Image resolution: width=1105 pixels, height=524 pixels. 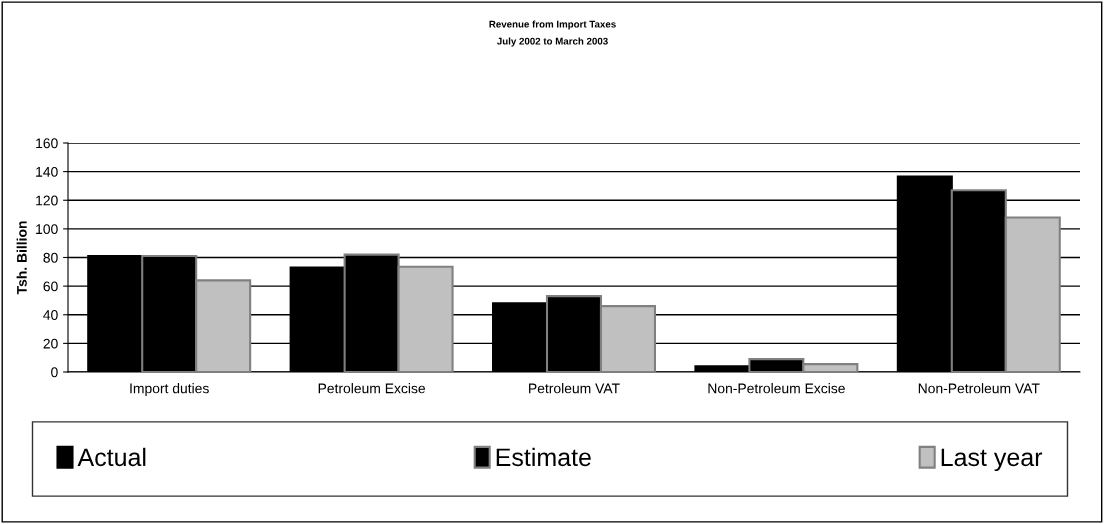 I want to click on x-tick-label: Non-Petroleum VAT, so click(x=979, y=388).